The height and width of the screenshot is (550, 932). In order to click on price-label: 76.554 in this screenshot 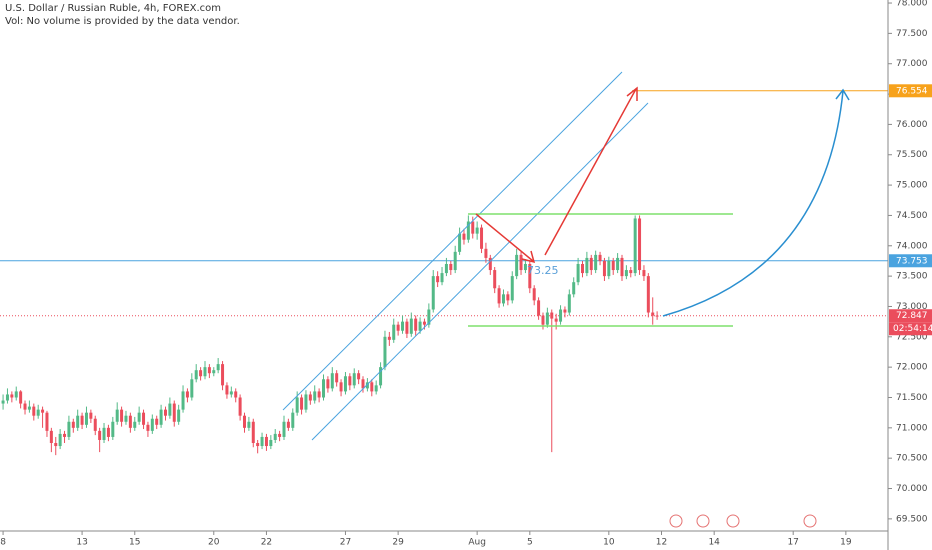, I will do `click(912, 91)`.